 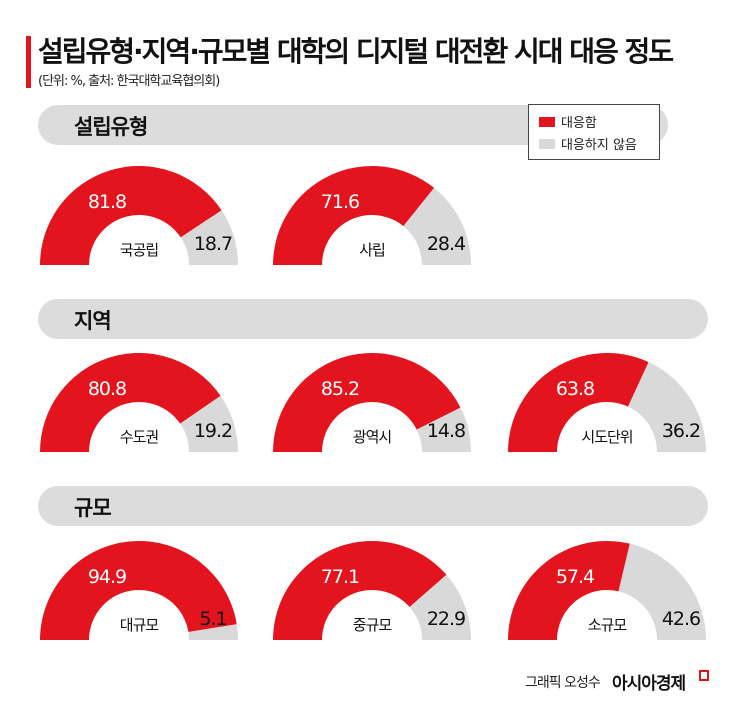 I want to click on brand-mark-icon, so click(x=704, y=675).